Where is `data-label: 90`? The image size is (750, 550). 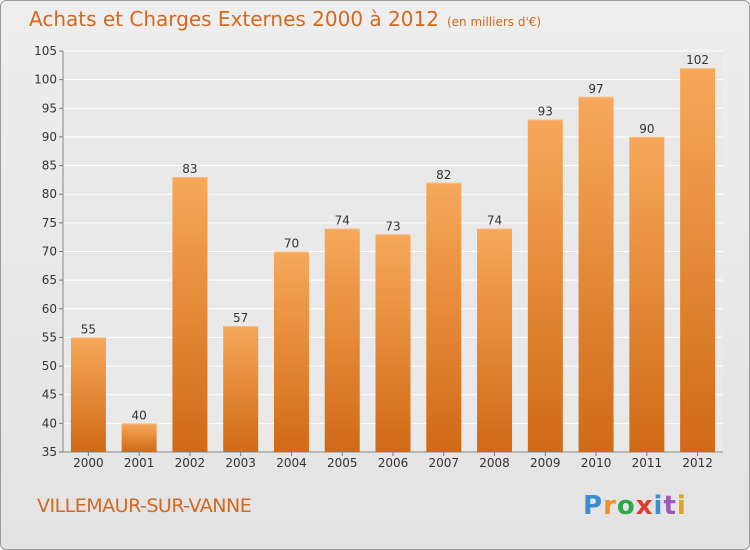 data-label: 90 is located at coordinates (646, 129).